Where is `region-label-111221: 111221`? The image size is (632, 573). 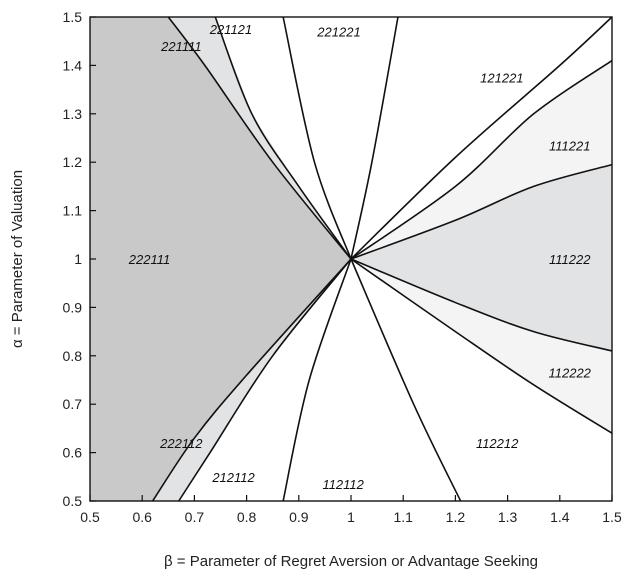 region-label-111221: 111221 is located at coordinates (569, 145).